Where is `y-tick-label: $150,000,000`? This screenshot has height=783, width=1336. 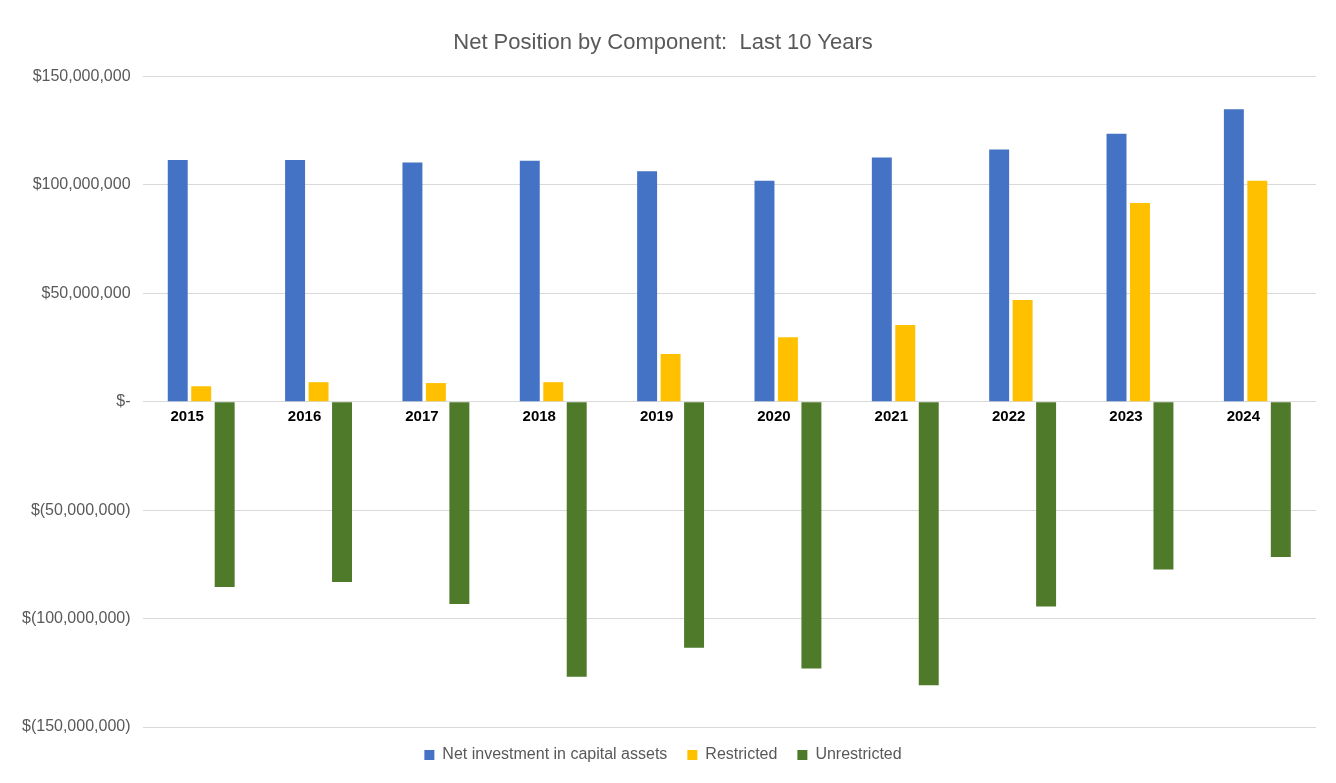
y-tick-label: $150,000,000 is located at coordinates (81, 75).